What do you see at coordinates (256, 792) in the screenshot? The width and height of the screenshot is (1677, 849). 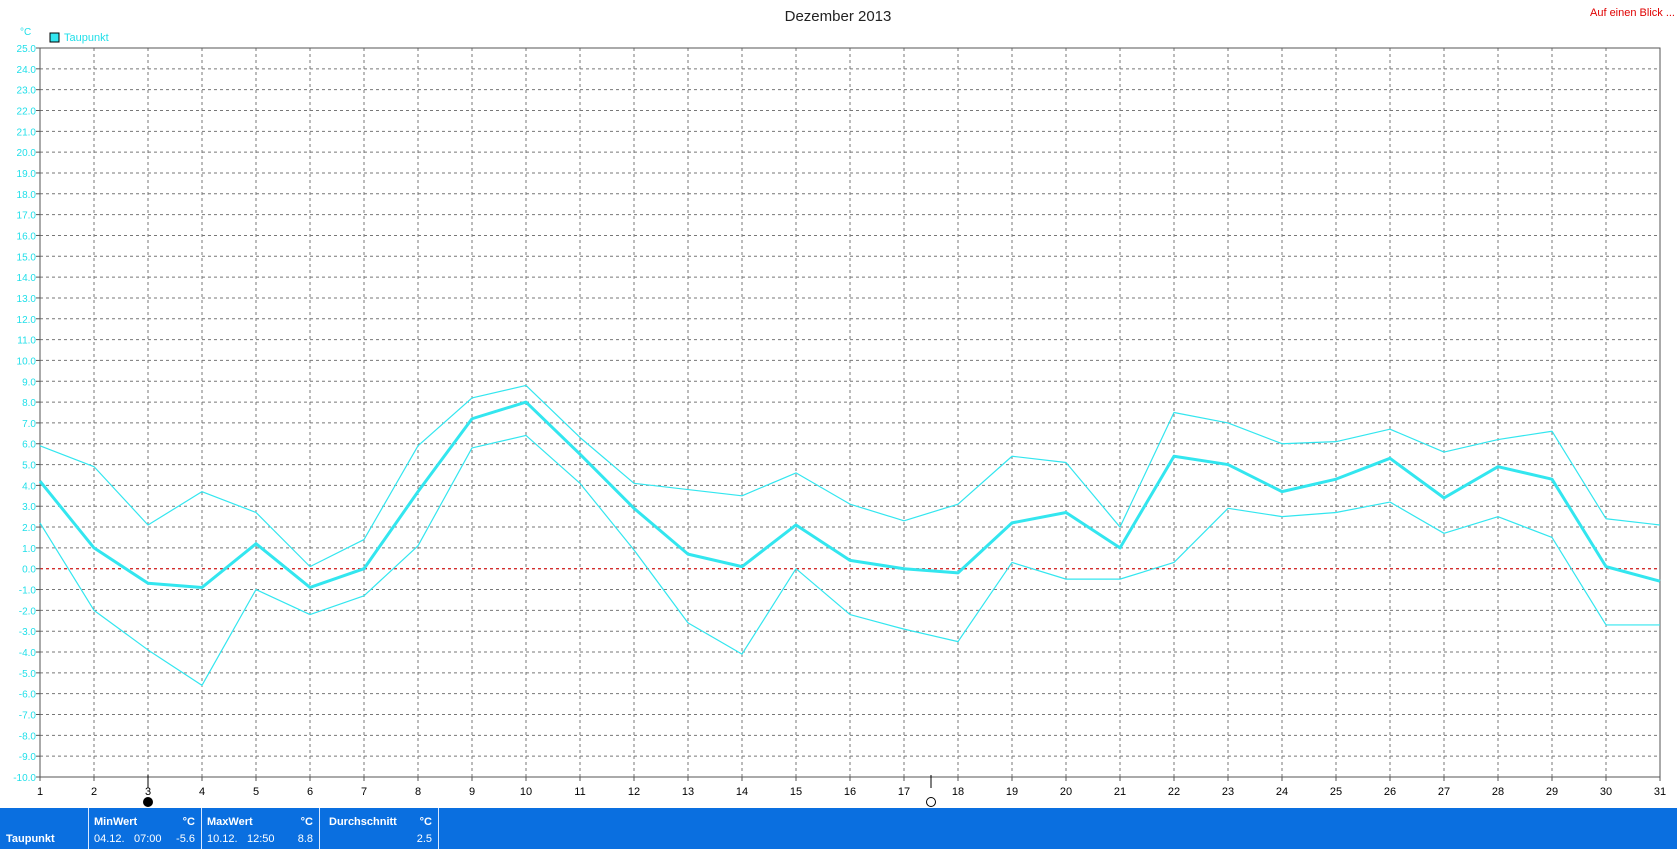 I see `x-tick-label: 5` at bounding box center [256, 792].